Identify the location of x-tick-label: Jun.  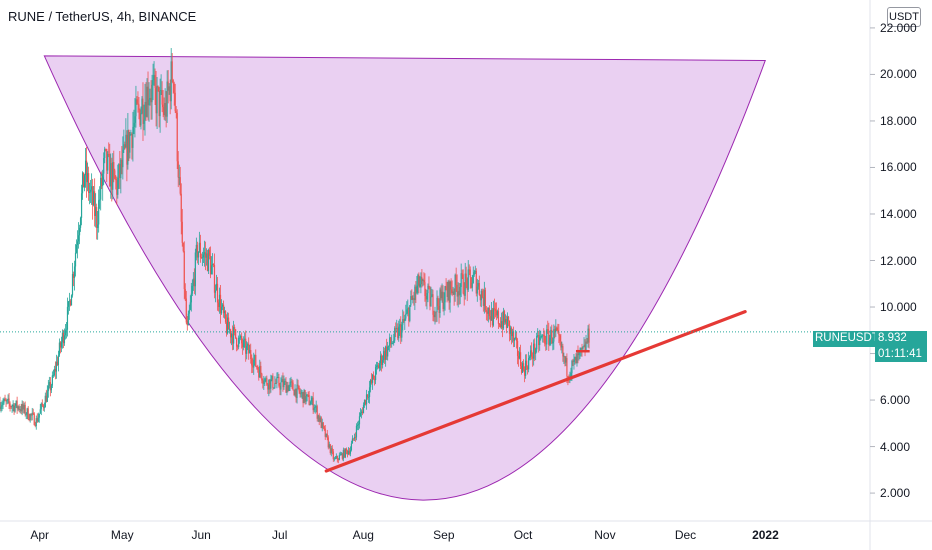
(201, 535).